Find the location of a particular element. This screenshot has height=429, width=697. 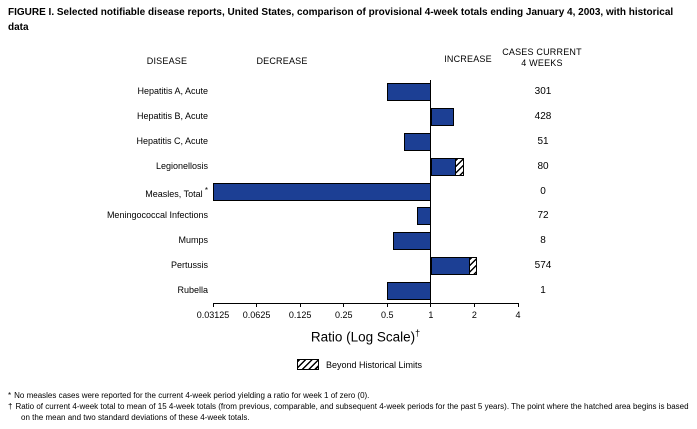

x-axis-tick-label: 2 is located at coordinates (474, 315).